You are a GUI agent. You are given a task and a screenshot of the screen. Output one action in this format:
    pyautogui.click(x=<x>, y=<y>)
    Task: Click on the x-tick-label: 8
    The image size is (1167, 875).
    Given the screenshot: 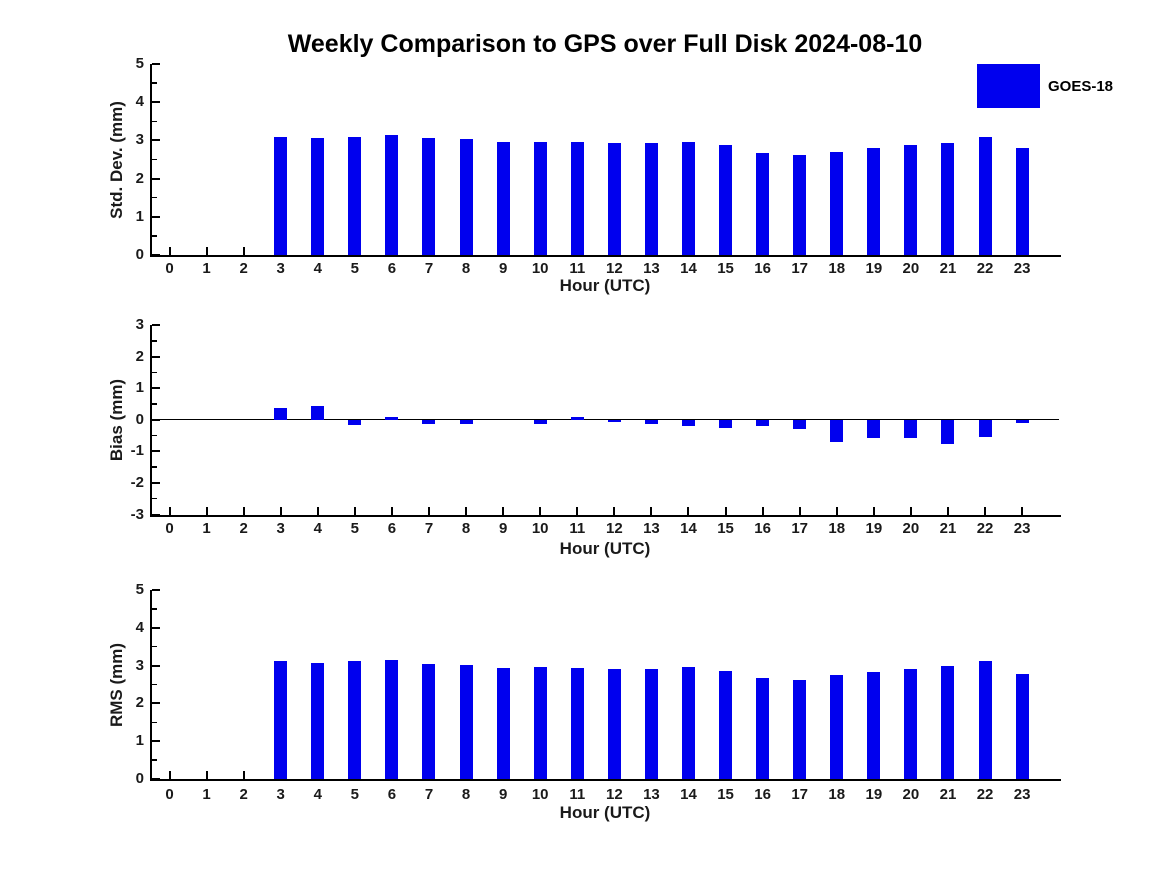 What is the action you would take?
    pyautogui.click(x=466, y=794)
    